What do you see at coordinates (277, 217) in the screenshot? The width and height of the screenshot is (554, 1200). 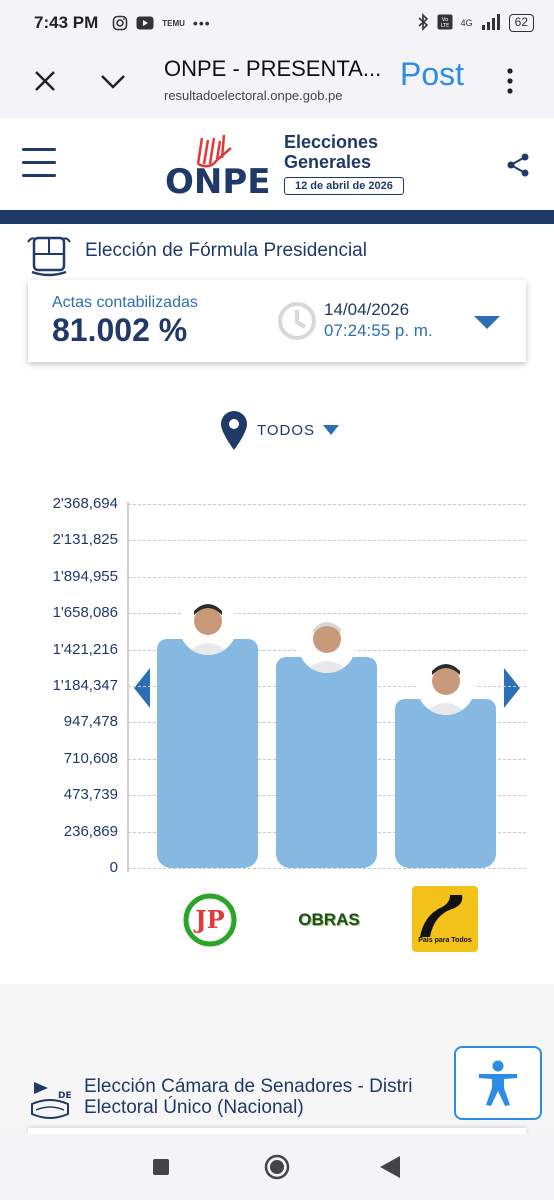 I see `header-divider` at bounding box center [277, 217].